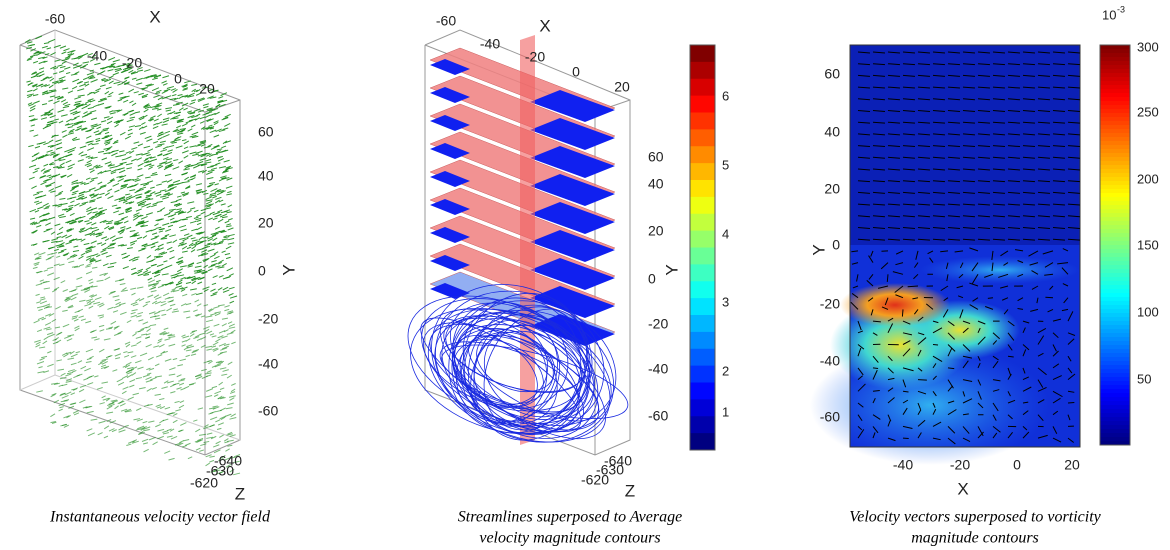 The width and height of the screenshot is (1170, 550). I want to click on y-axis-label: Y, so click(671, 269).